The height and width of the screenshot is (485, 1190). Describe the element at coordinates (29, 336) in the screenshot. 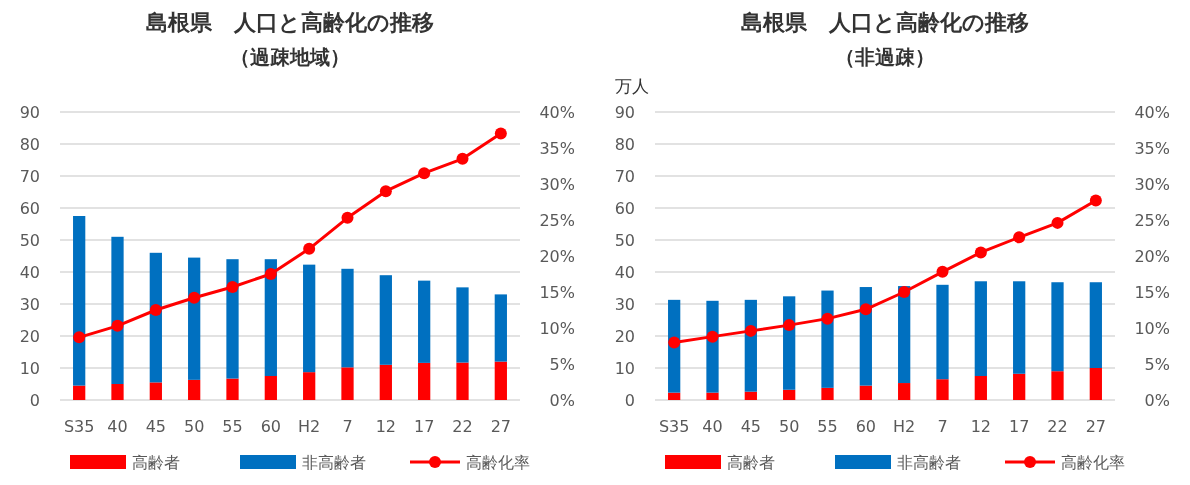

I see `y-tick-label: 20` at that location.